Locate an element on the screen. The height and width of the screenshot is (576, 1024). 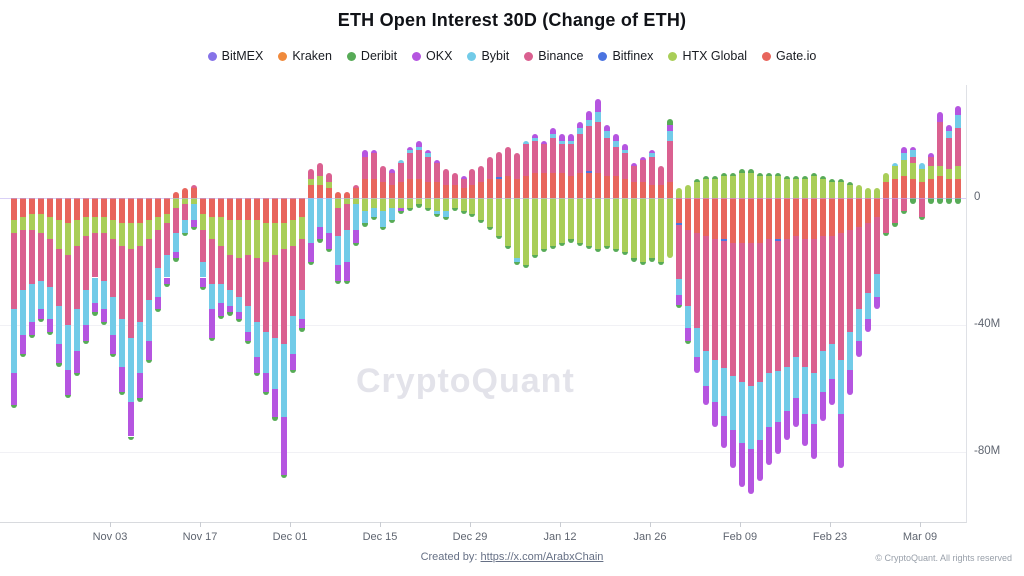
legend-item-bybit: Bybit is located at coordinates (488, 56).